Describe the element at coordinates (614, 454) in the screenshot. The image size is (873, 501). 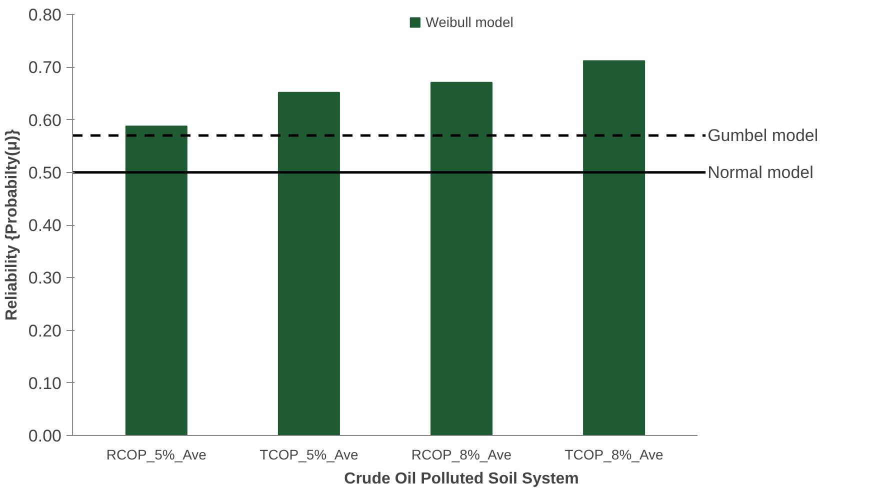
I see `x-tick-label: TCOP_8%_Ave` at that location.